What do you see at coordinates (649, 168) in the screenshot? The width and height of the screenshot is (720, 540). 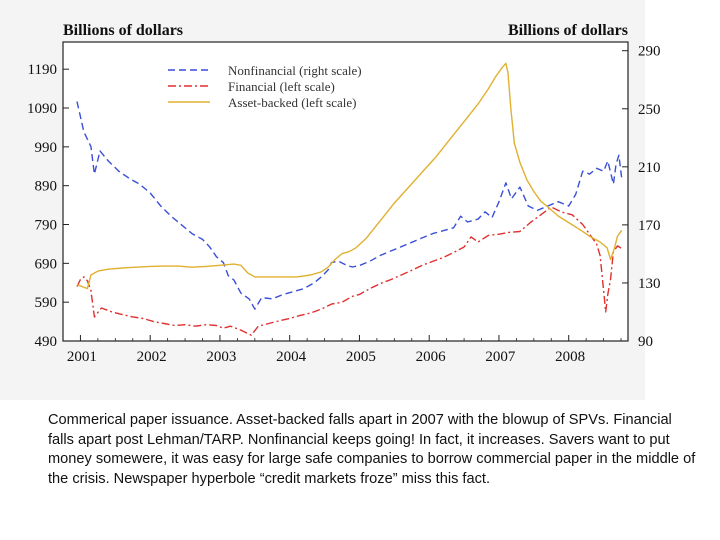 I see `right-tick-label: 210` at bounding box center [649, 168].